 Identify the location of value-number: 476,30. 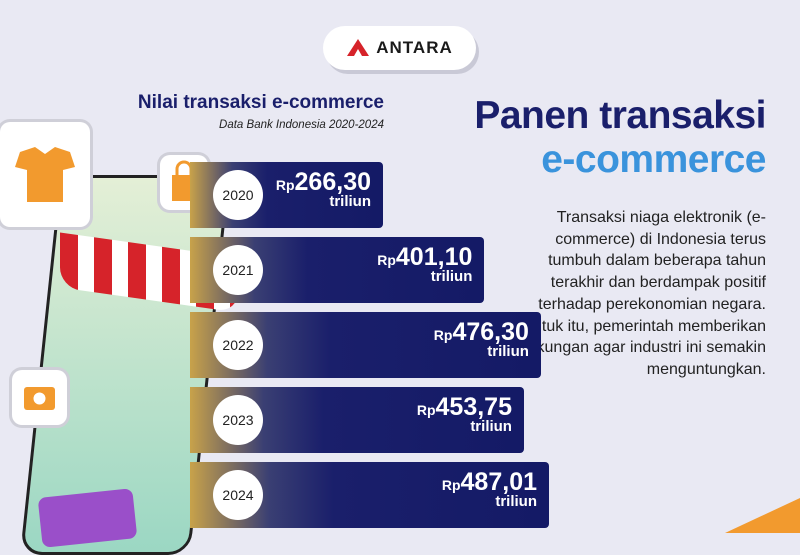
(490, 332).